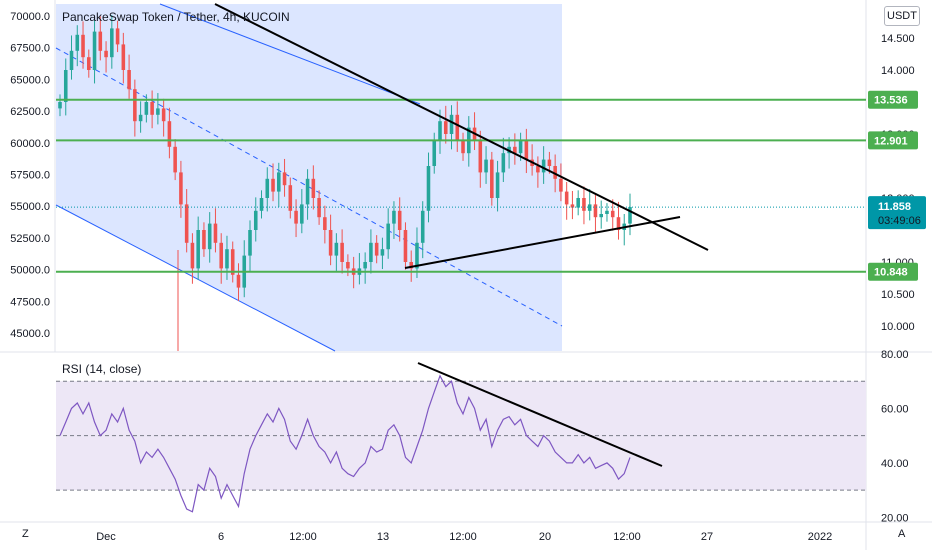  I want to click on zoom-toggle-button: Z, so click(25, 534).